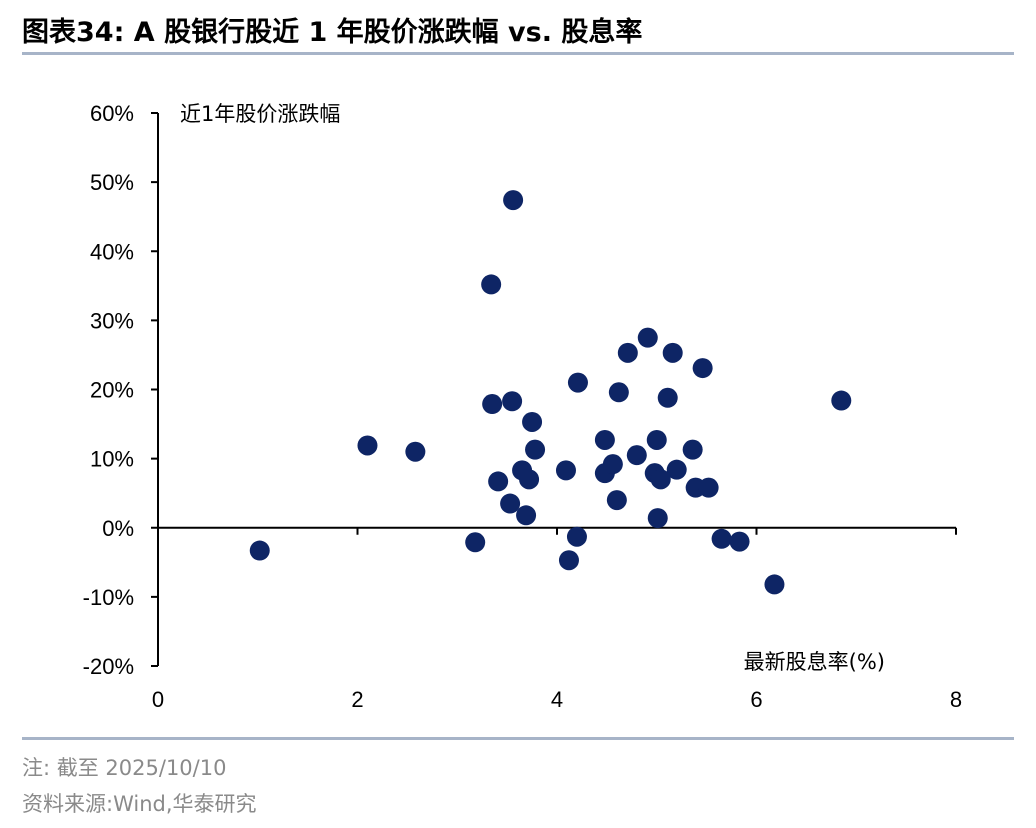 This screenshot has width=1036, height=828. I want to click on y-axis-title: 近1年股价涨跌幅, so click(260, 114).